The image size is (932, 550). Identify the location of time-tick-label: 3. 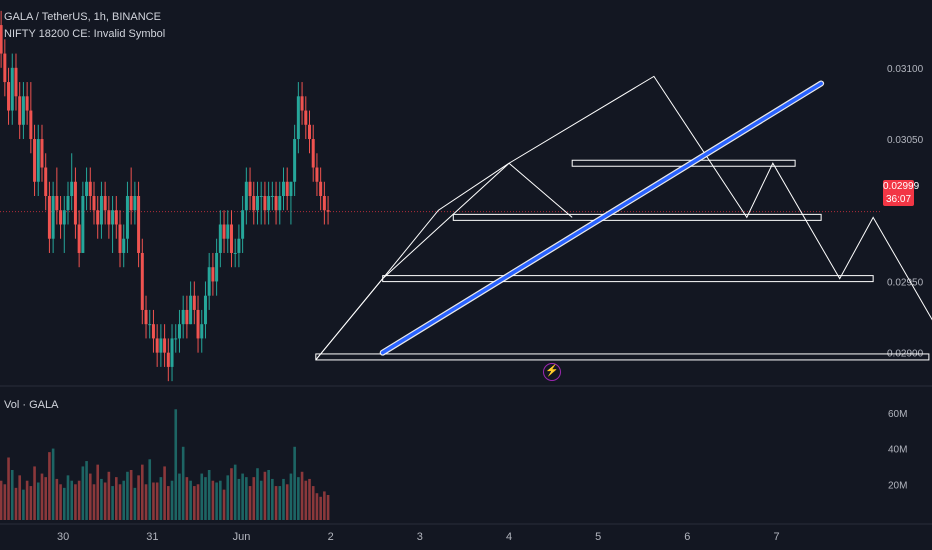
(420, 537).